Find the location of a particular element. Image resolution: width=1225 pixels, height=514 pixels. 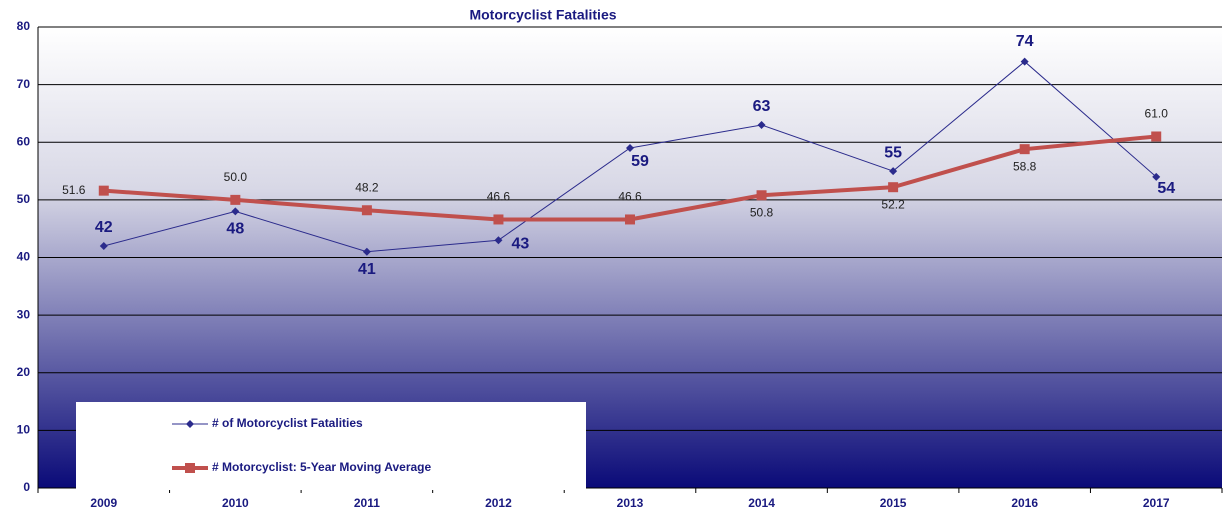

y-tick-label: 20 is located at coordinates (24, 372).